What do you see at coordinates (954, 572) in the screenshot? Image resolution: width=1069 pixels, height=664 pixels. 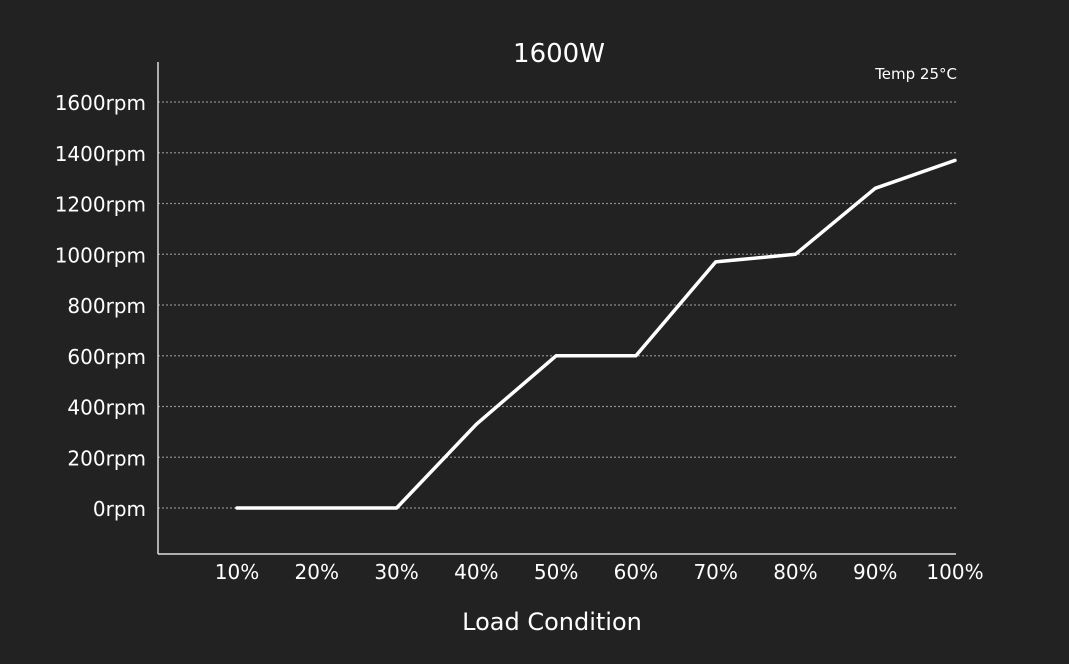 I see `x-tick-label: 100%` at bounding box center [954, 572].